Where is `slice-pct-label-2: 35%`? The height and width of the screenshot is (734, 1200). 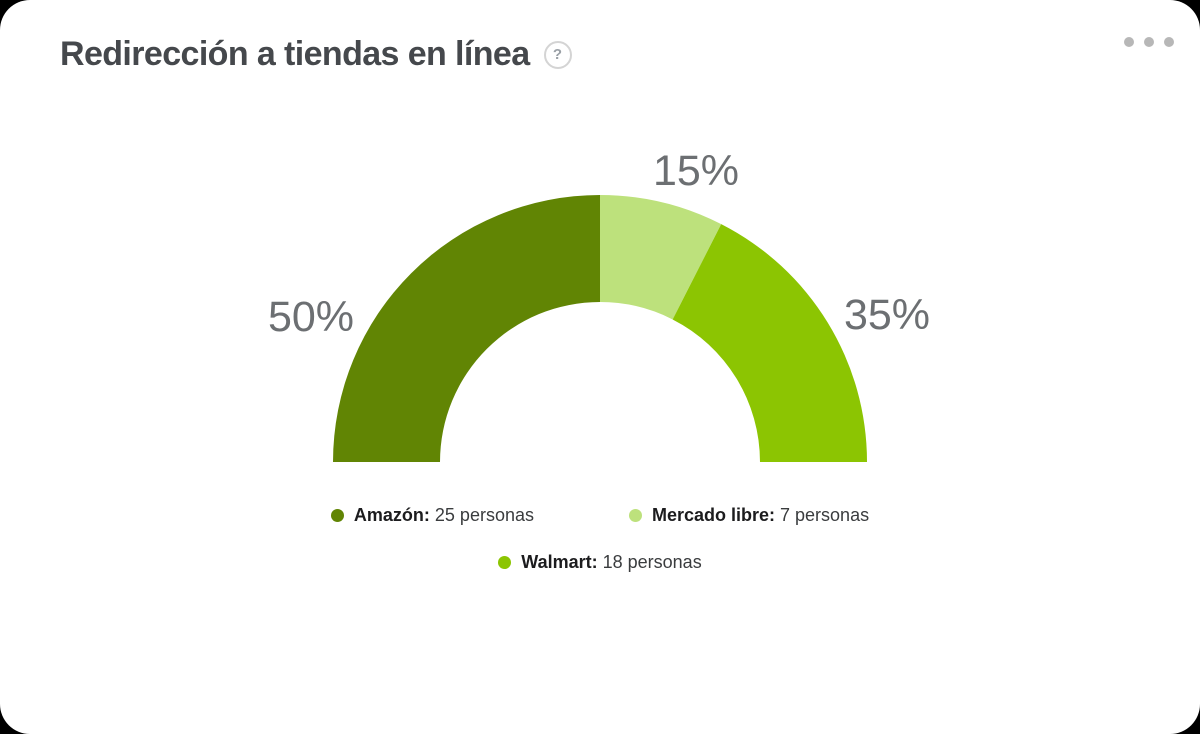 slice-pct-label-2: 35% is located at coordinates (887, 315).